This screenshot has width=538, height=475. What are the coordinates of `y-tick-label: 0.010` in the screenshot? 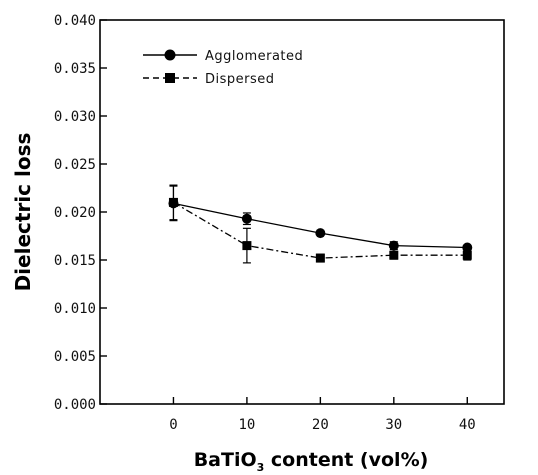 It's located at (75, 309).